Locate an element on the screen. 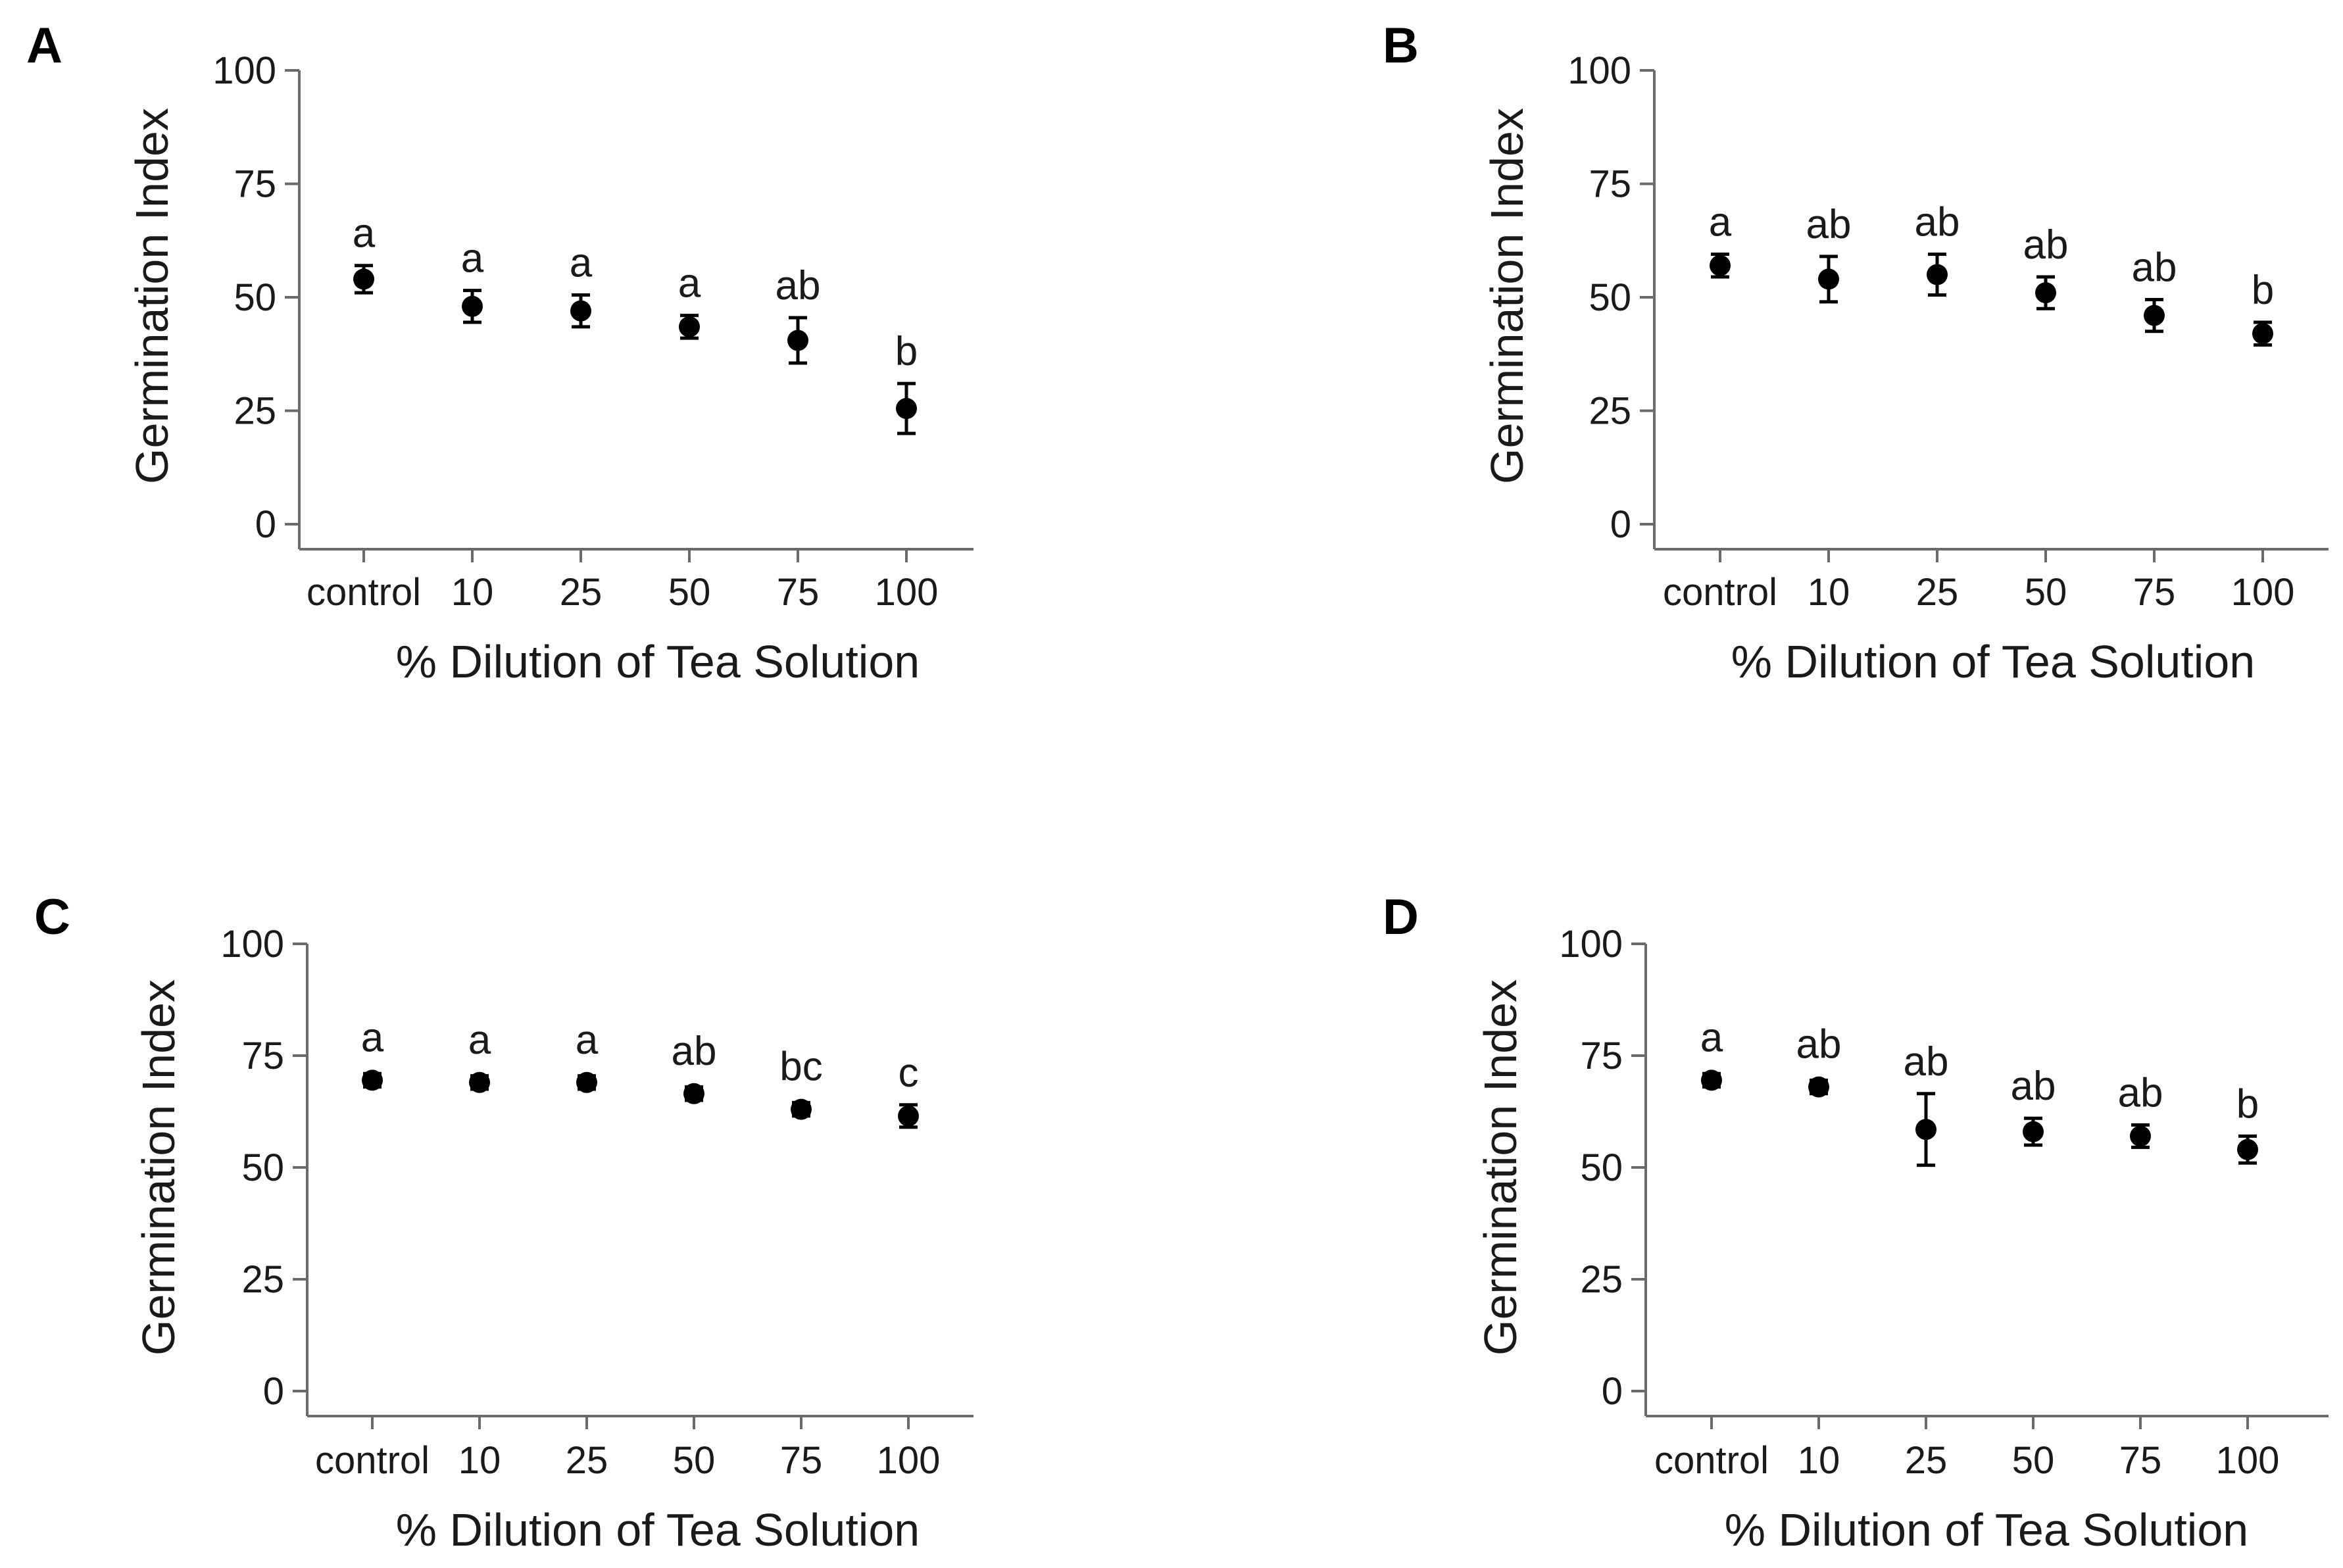 This screenshot has height=1568, width=2343. panel-label: C is located at coordinates (52, 917).